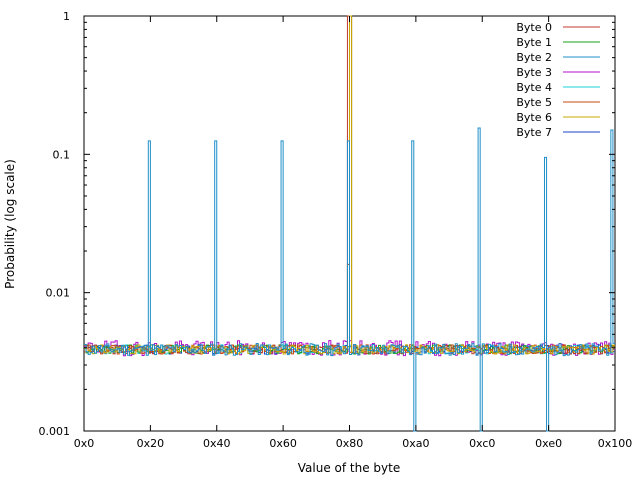 The width and height of the screenshot is (640, 480). I want to click on legend-label: Byte 1, so click(534, 42).